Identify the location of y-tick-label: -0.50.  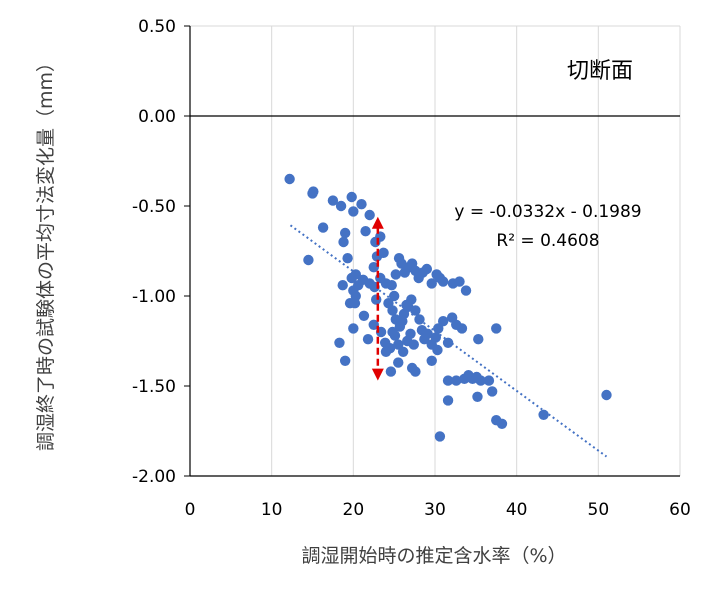
(154, 207).